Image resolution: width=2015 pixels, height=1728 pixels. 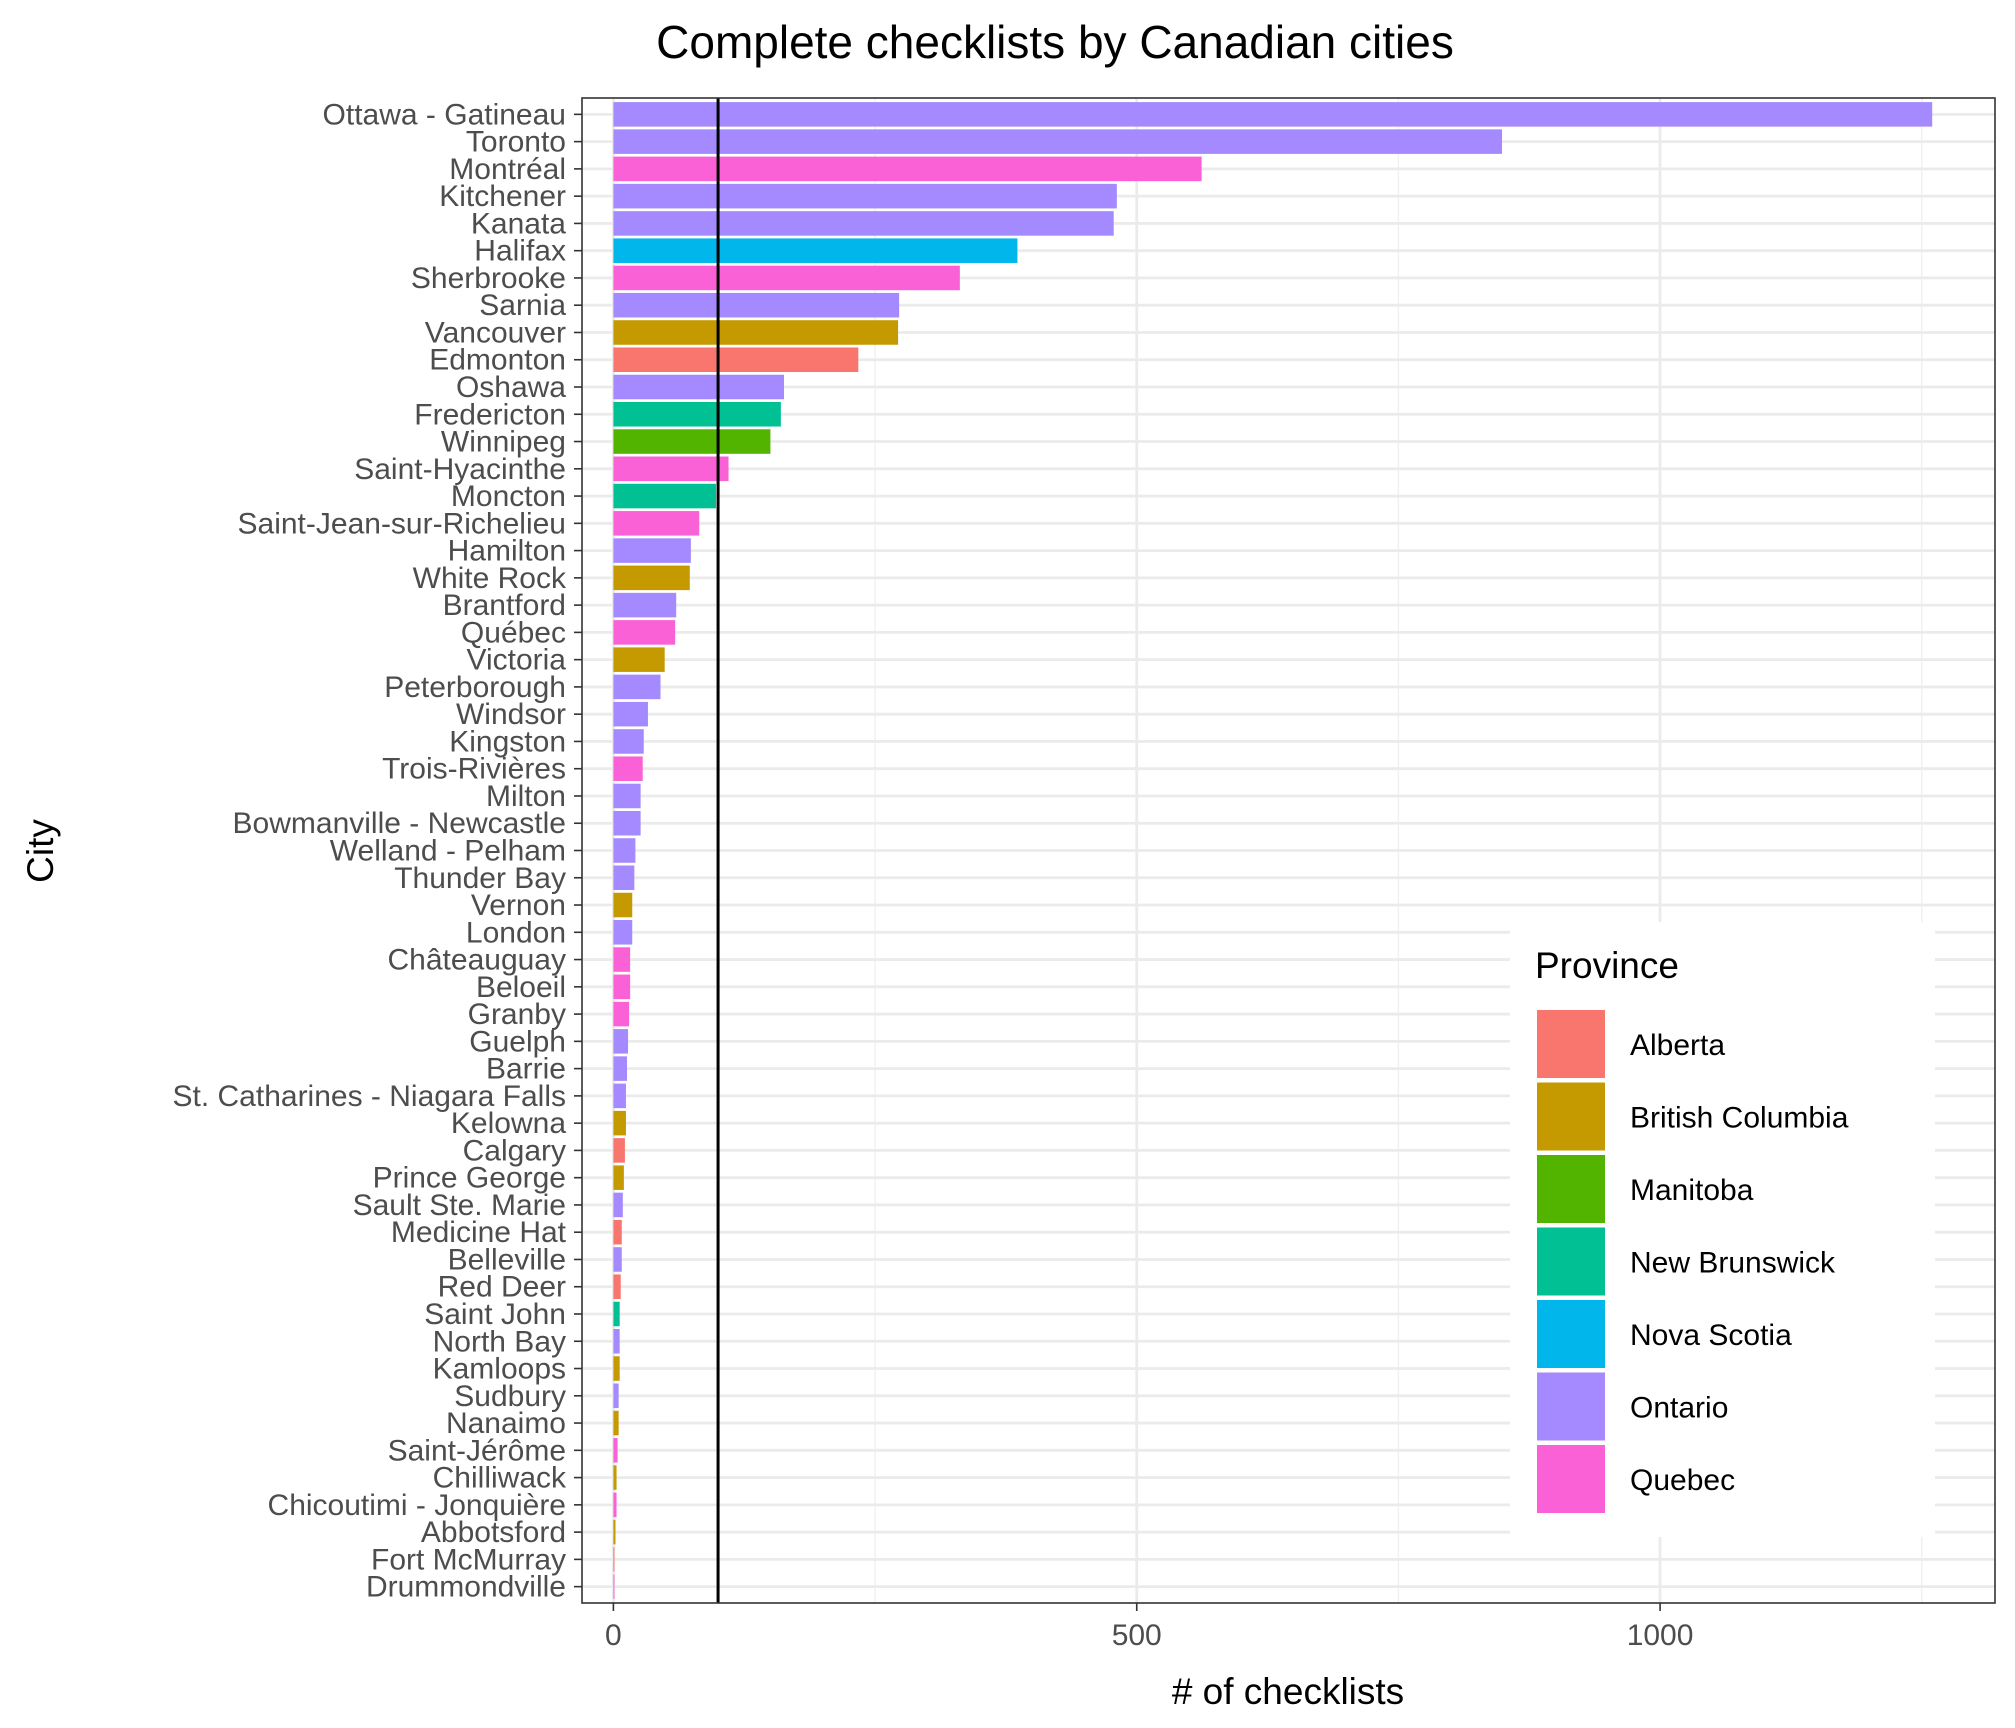 What do you see at coordinates (490, 578) in the screenshot?
I see `y-tick-label: White Rock` at bounding box center [490, 578].